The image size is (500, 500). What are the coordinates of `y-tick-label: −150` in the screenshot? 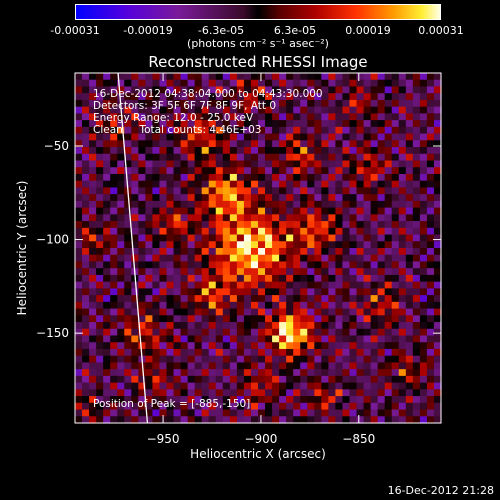 It's located at (52, 333).